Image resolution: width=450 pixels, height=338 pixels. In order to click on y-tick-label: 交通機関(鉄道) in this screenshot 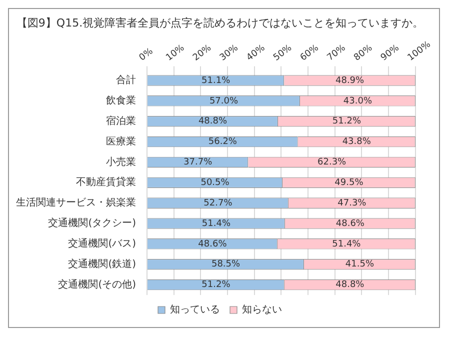, I will do `click(102, 264)`.